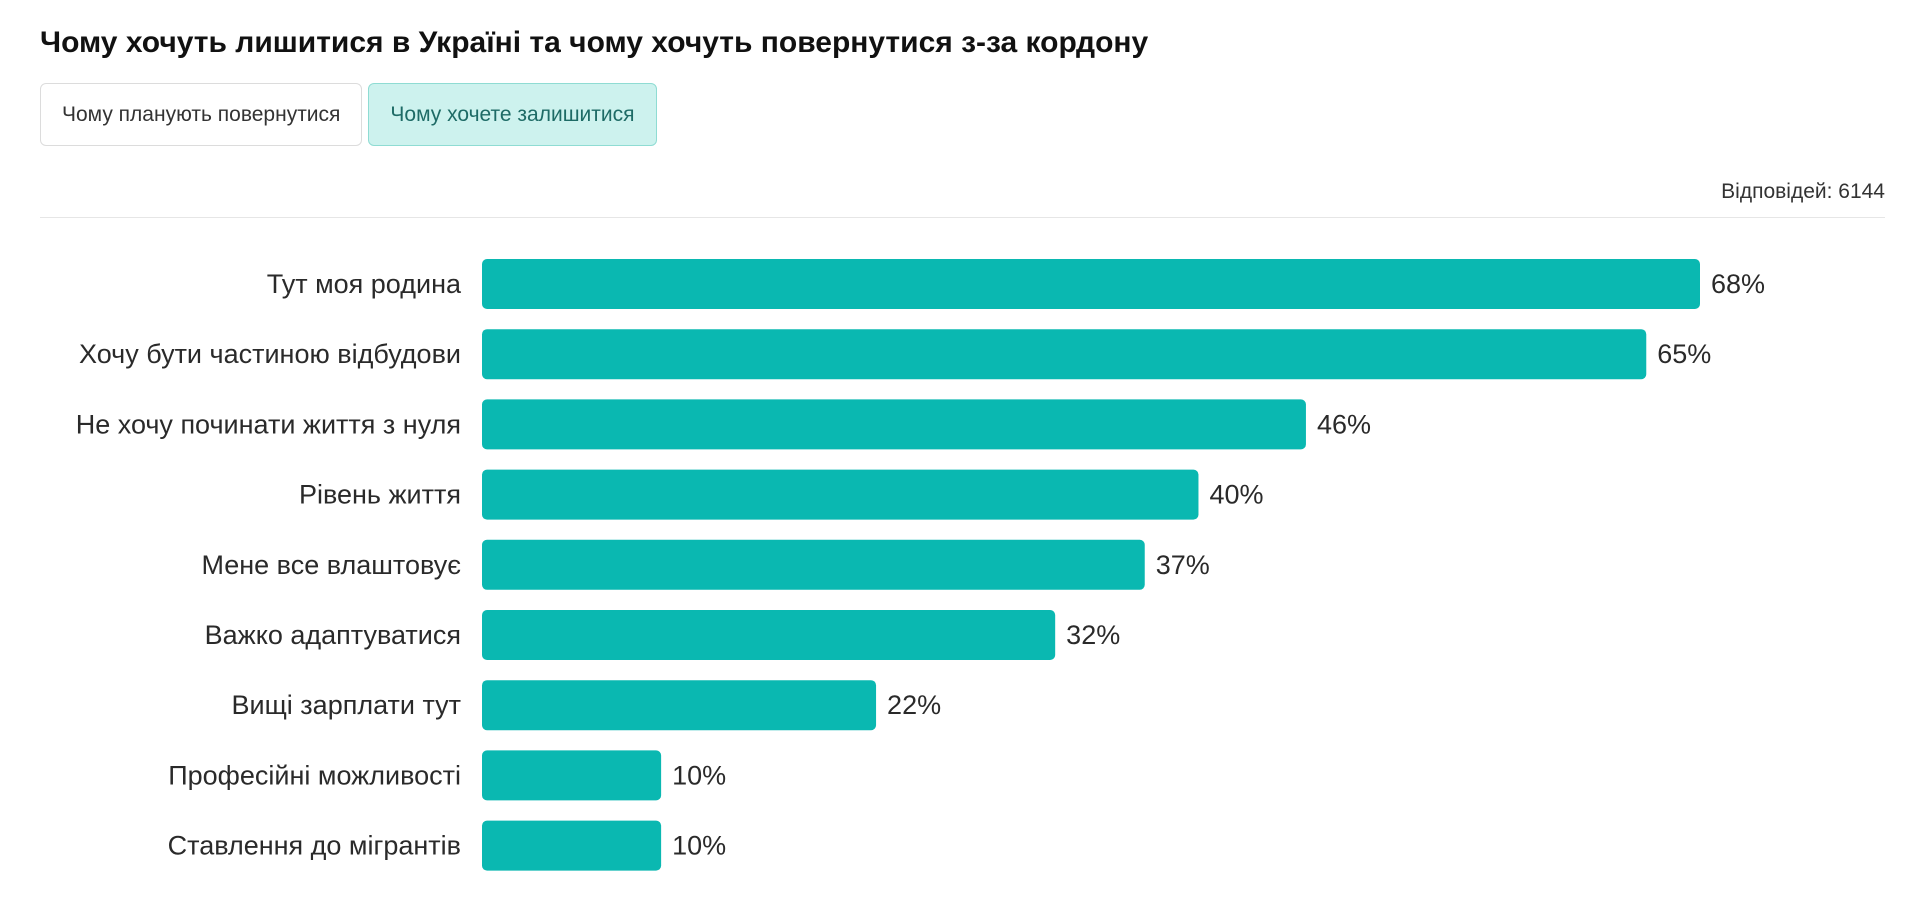 This screenshot has height=909, width=1920. What do you see at coordinates (347, 705) in the screenshot?
I see `category-label: Вищі зарплати тут` at bounding box center [347, 705].